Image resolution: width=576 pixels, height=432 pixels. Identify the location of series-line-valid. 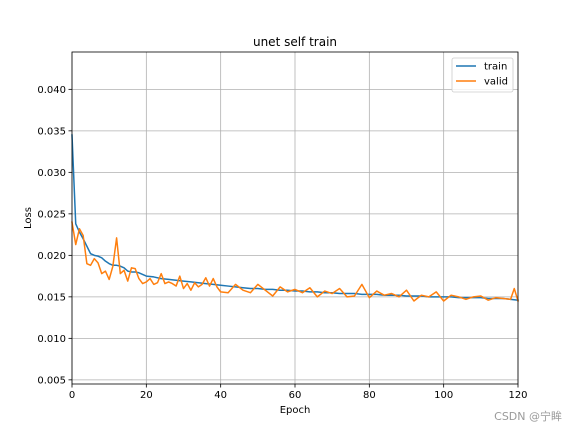
(295, 261).